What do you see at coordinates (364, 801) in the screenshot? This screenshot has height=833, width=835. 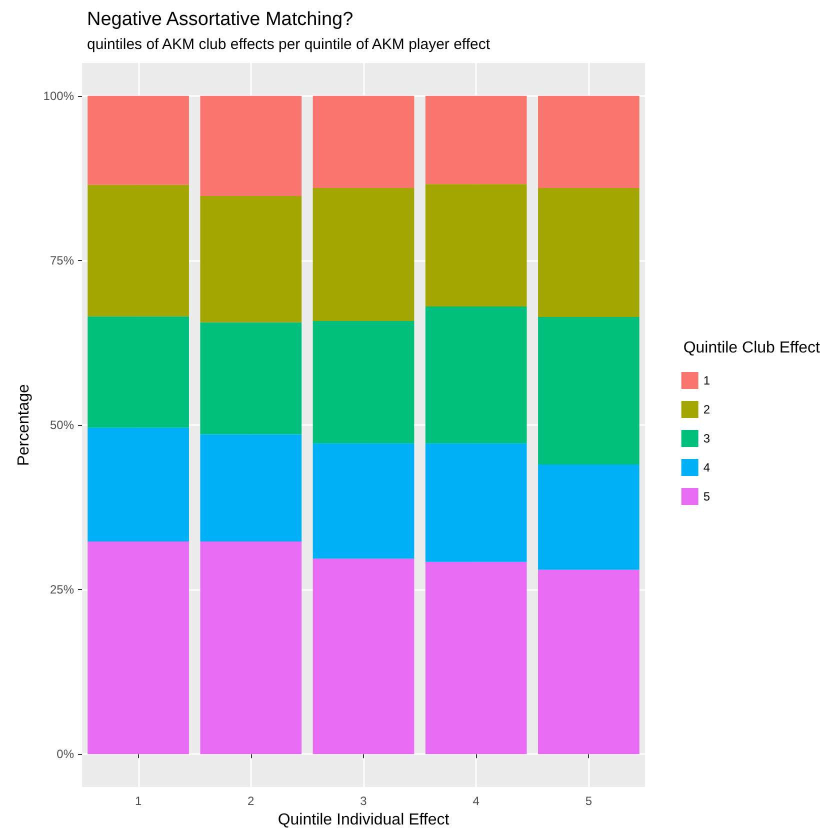 I see `x-tick-label: 3` at bounding box center [364, 801].